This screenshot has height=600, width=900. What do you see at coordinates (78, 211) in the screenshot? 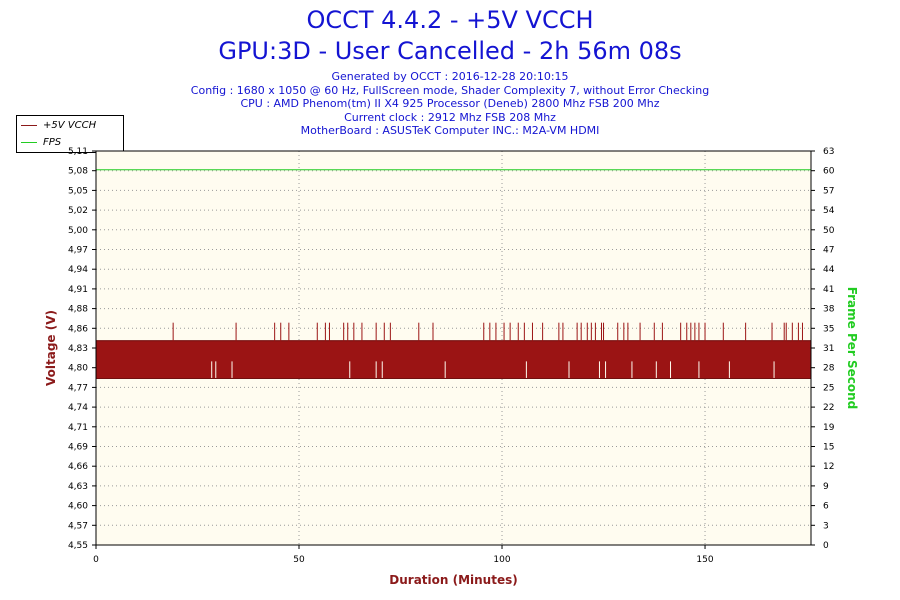
I see `y-tick-label: 5,02` at bounding box center [78, 211].